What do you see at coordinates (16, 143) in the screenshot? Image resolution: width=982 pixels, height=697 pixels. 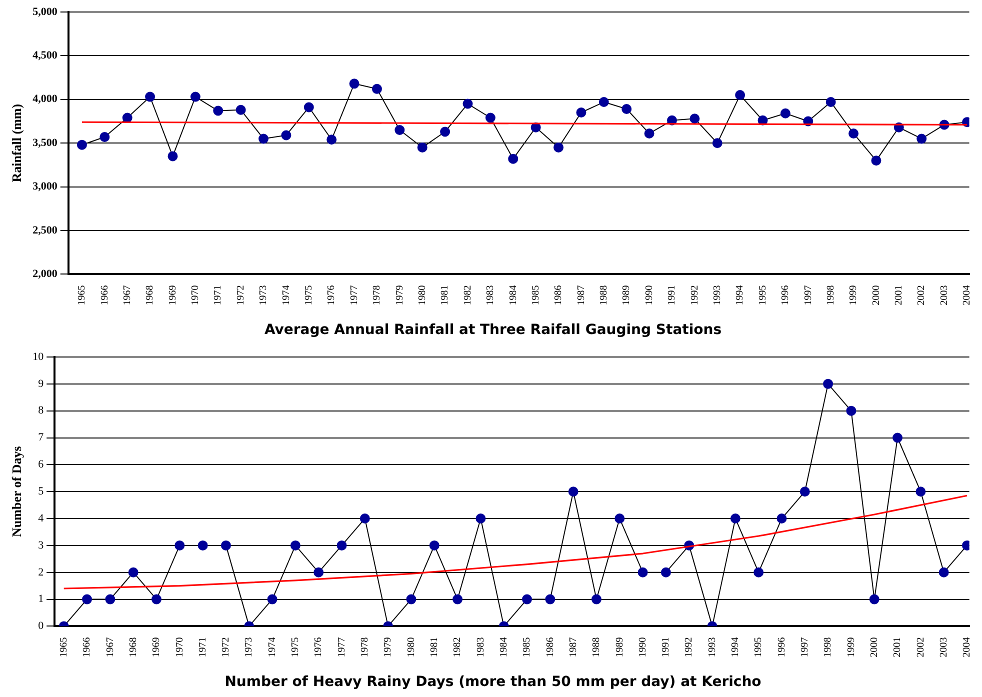 I see `y-axis-title: Rainfall (mm)` at bounding box center [16, 143].